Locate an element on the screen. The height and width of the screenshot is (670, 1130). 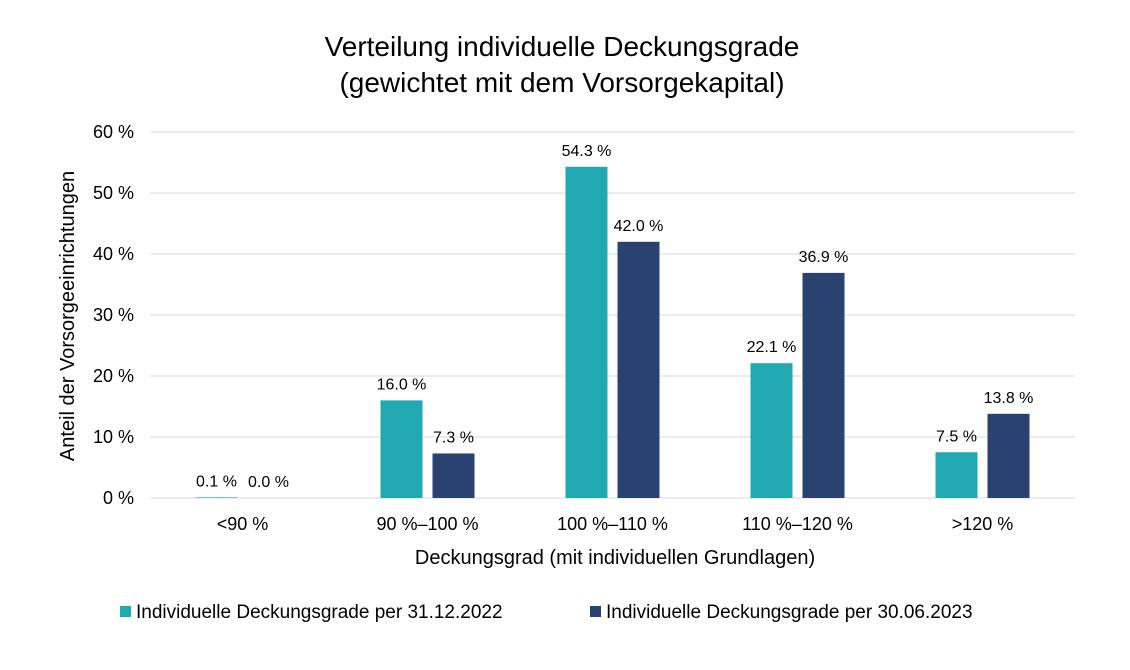
y-tick-label: 30 % is located at coordinates (113, 315).